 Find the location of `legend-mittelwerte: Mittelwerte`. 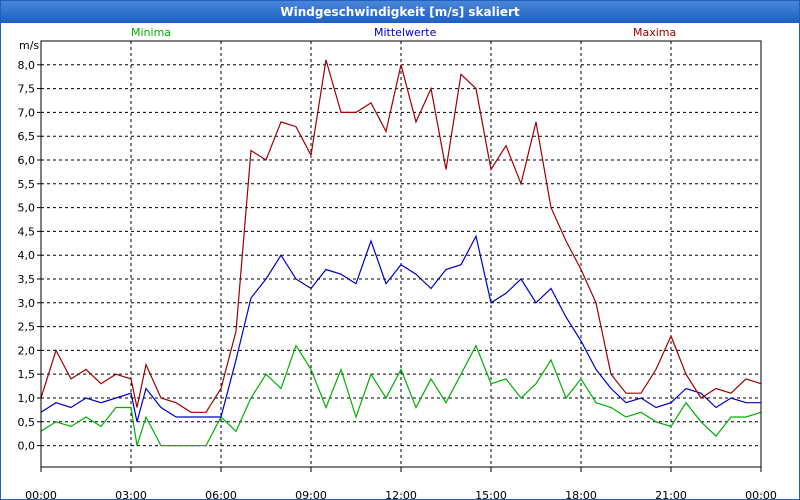

legend-mittelwerte: Mittelwerte is located at coordinates (405, 32).